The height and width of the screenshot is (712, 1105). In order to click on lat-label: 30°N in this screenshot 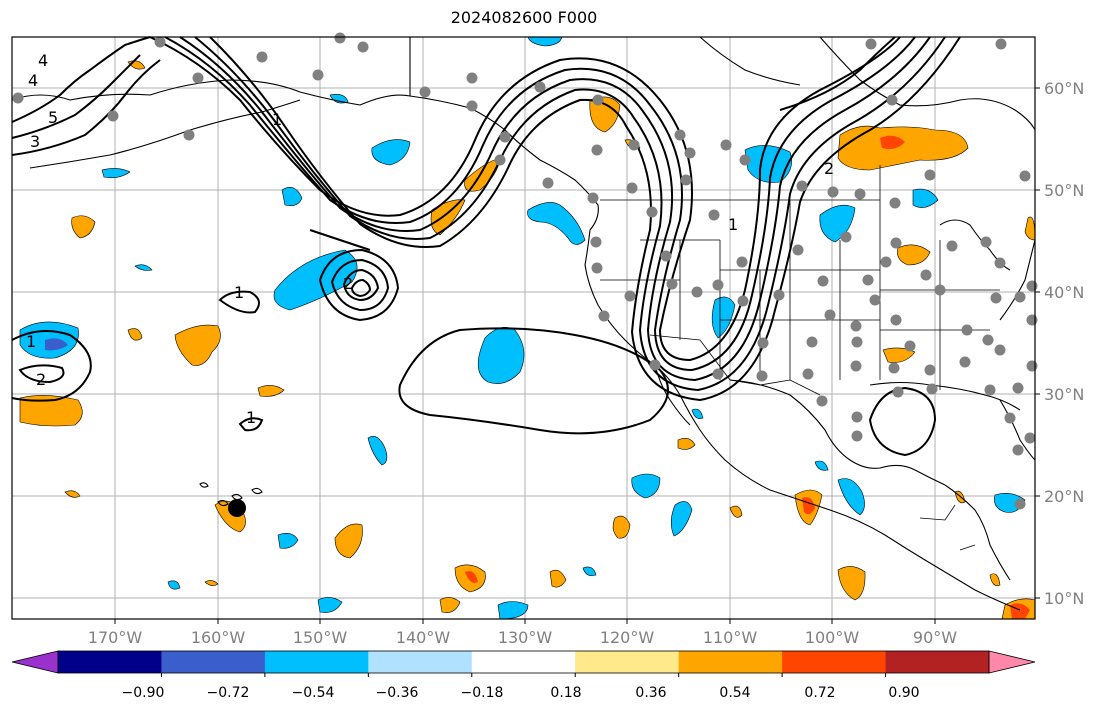, I will do `click(1064, 394)`.